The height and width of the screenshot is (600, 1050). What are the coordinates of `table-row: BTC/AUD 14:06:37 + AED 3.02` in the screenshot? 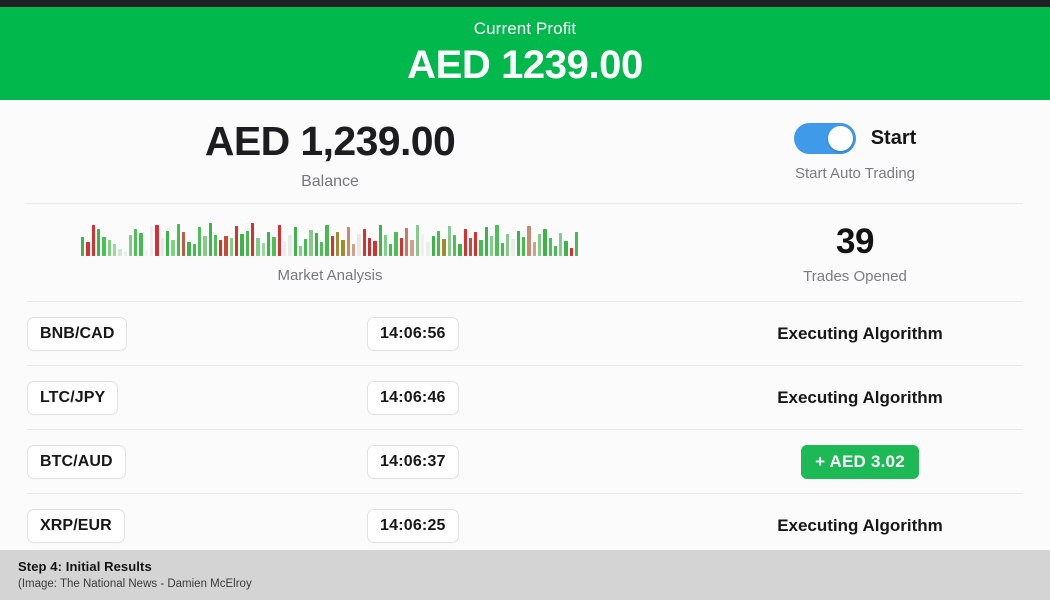 It's located at (525, 461).